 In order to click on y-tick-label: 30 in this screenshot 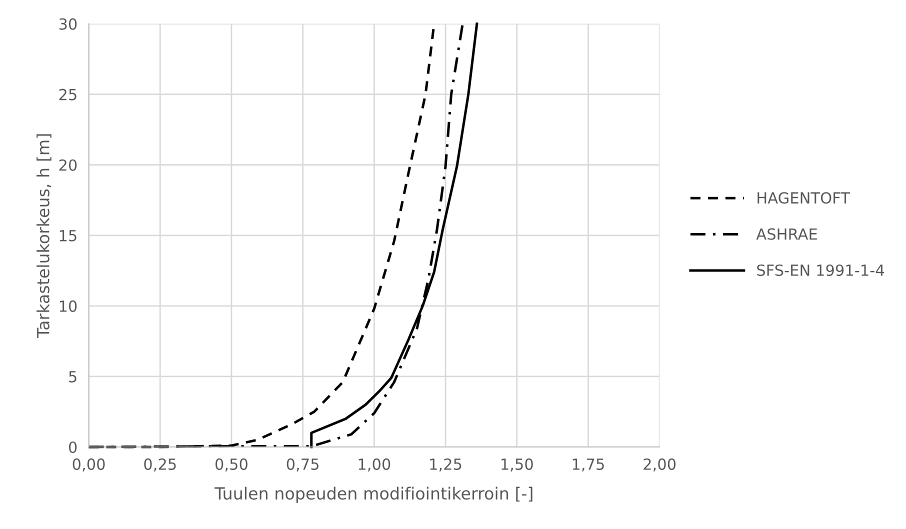, I will do `click(68, 24)`.